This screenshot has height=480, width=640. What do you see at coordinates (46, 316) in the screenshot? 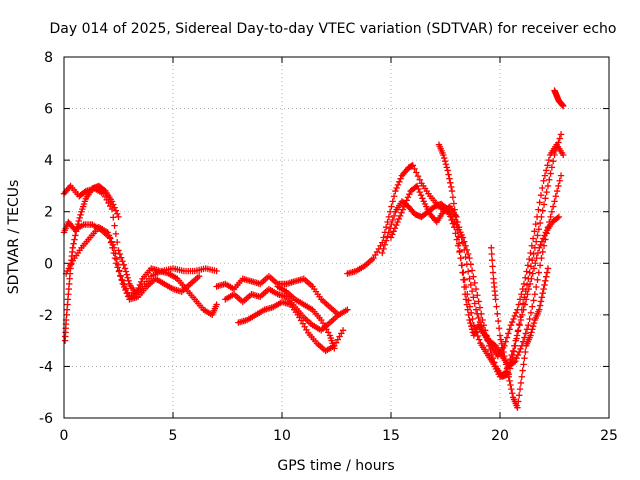
I see `y-tick-label: -2` at bounding box center [46, 316].